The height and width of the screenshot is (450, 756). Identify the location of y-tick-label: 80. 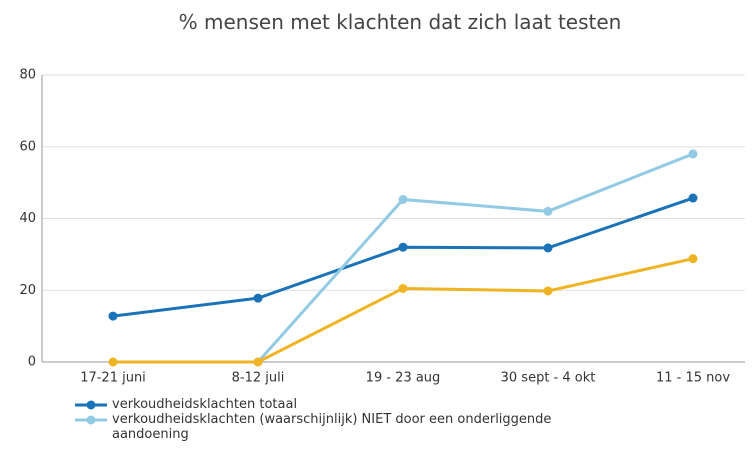
(27, 75).